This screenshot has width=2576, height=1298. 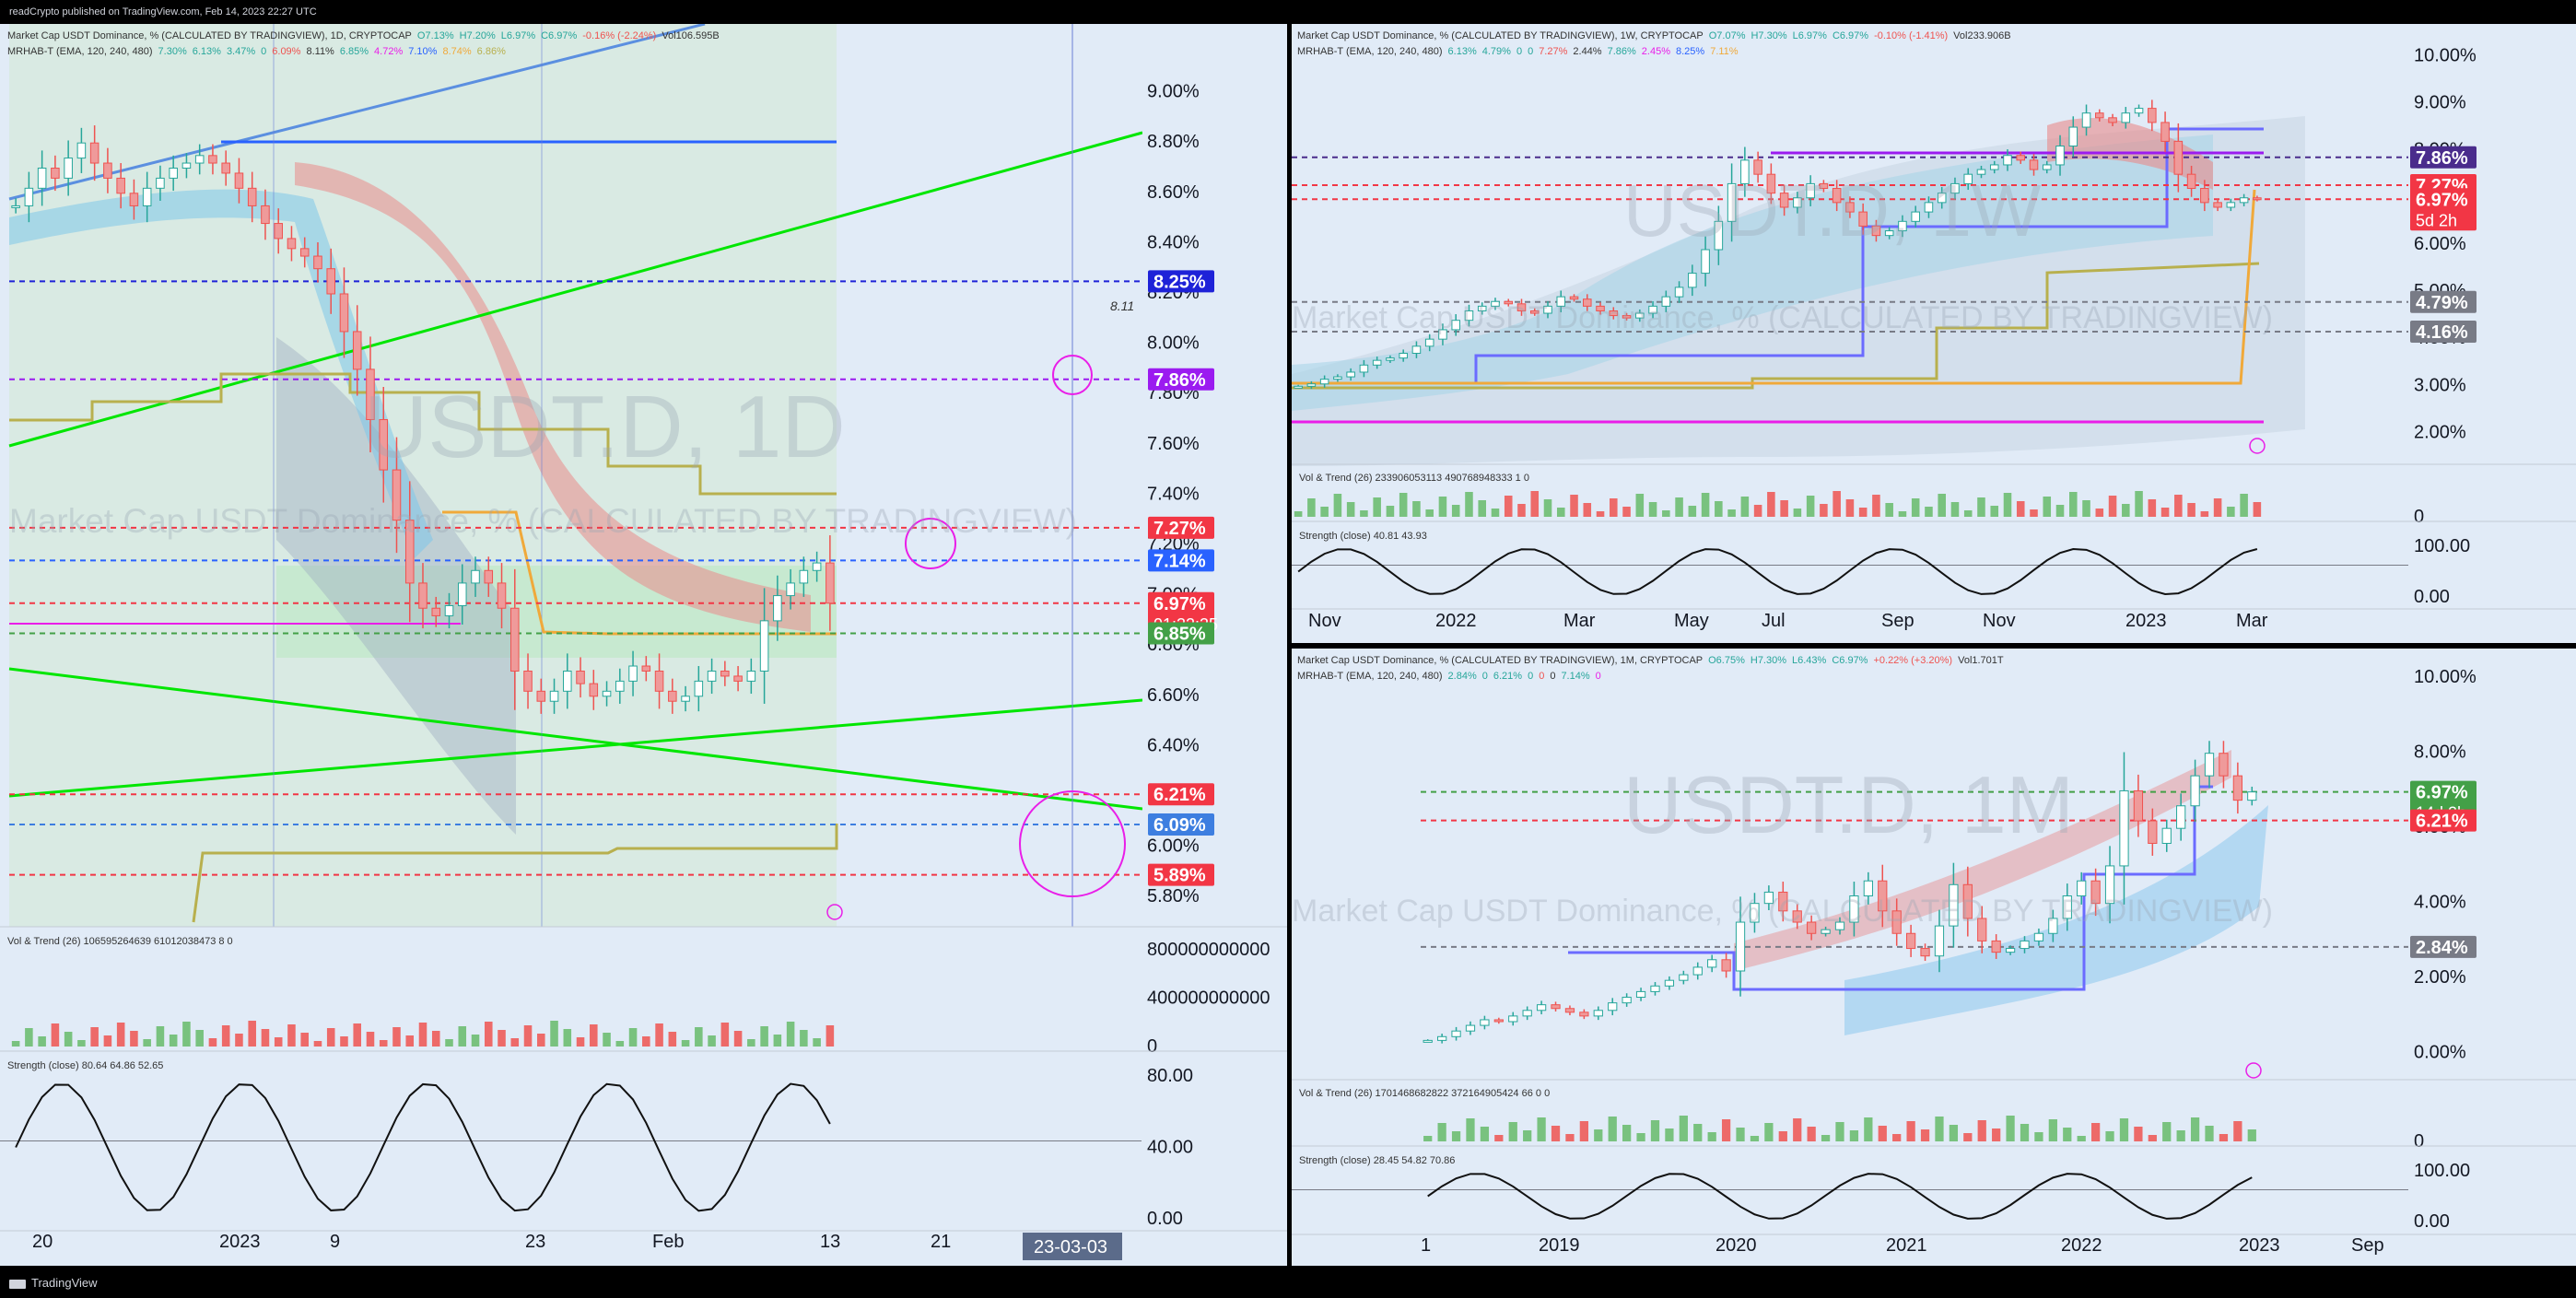 I want to click on date-tag-bg, so click(x=1072, y=1246).